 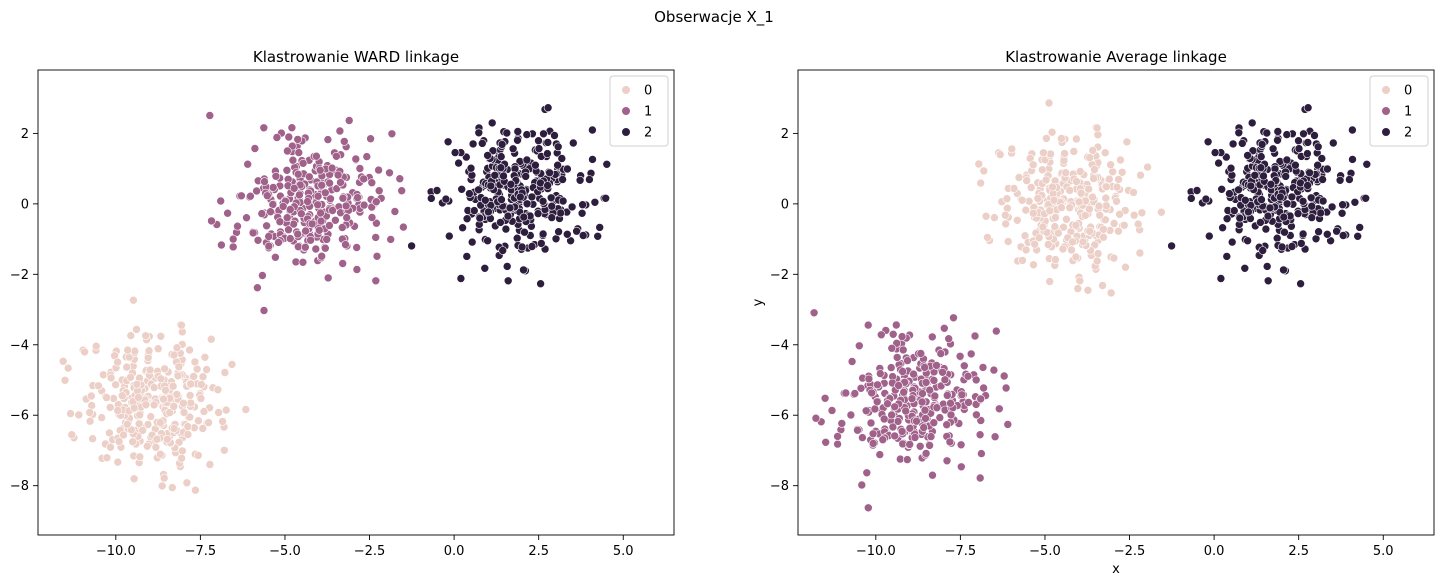 What do you see at coordinates (779, 486) in the screenshot?
I see `y-tick-label: −8` at bounding box center [779, 486].